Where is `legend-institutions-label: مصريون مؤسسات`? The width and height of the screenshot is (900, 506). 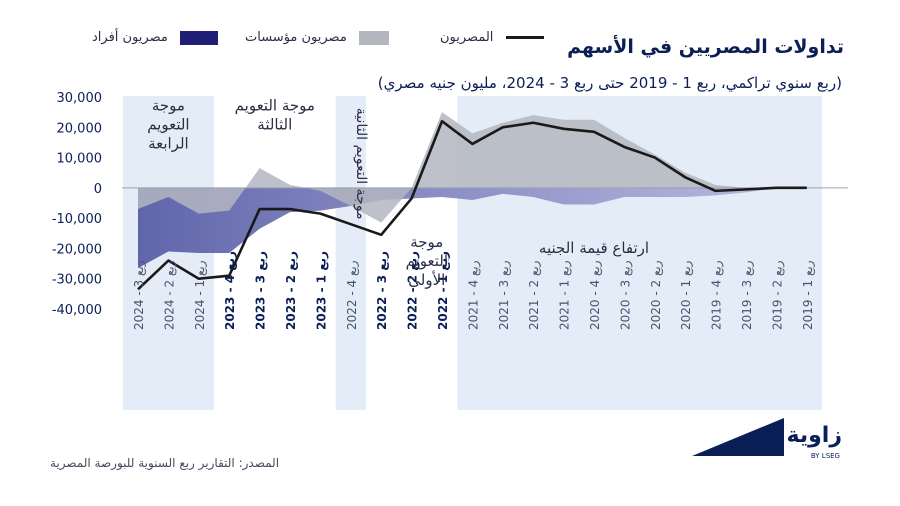 legend-institutions-label: مصريون مؤسسات is located at coordinates (296, 37).